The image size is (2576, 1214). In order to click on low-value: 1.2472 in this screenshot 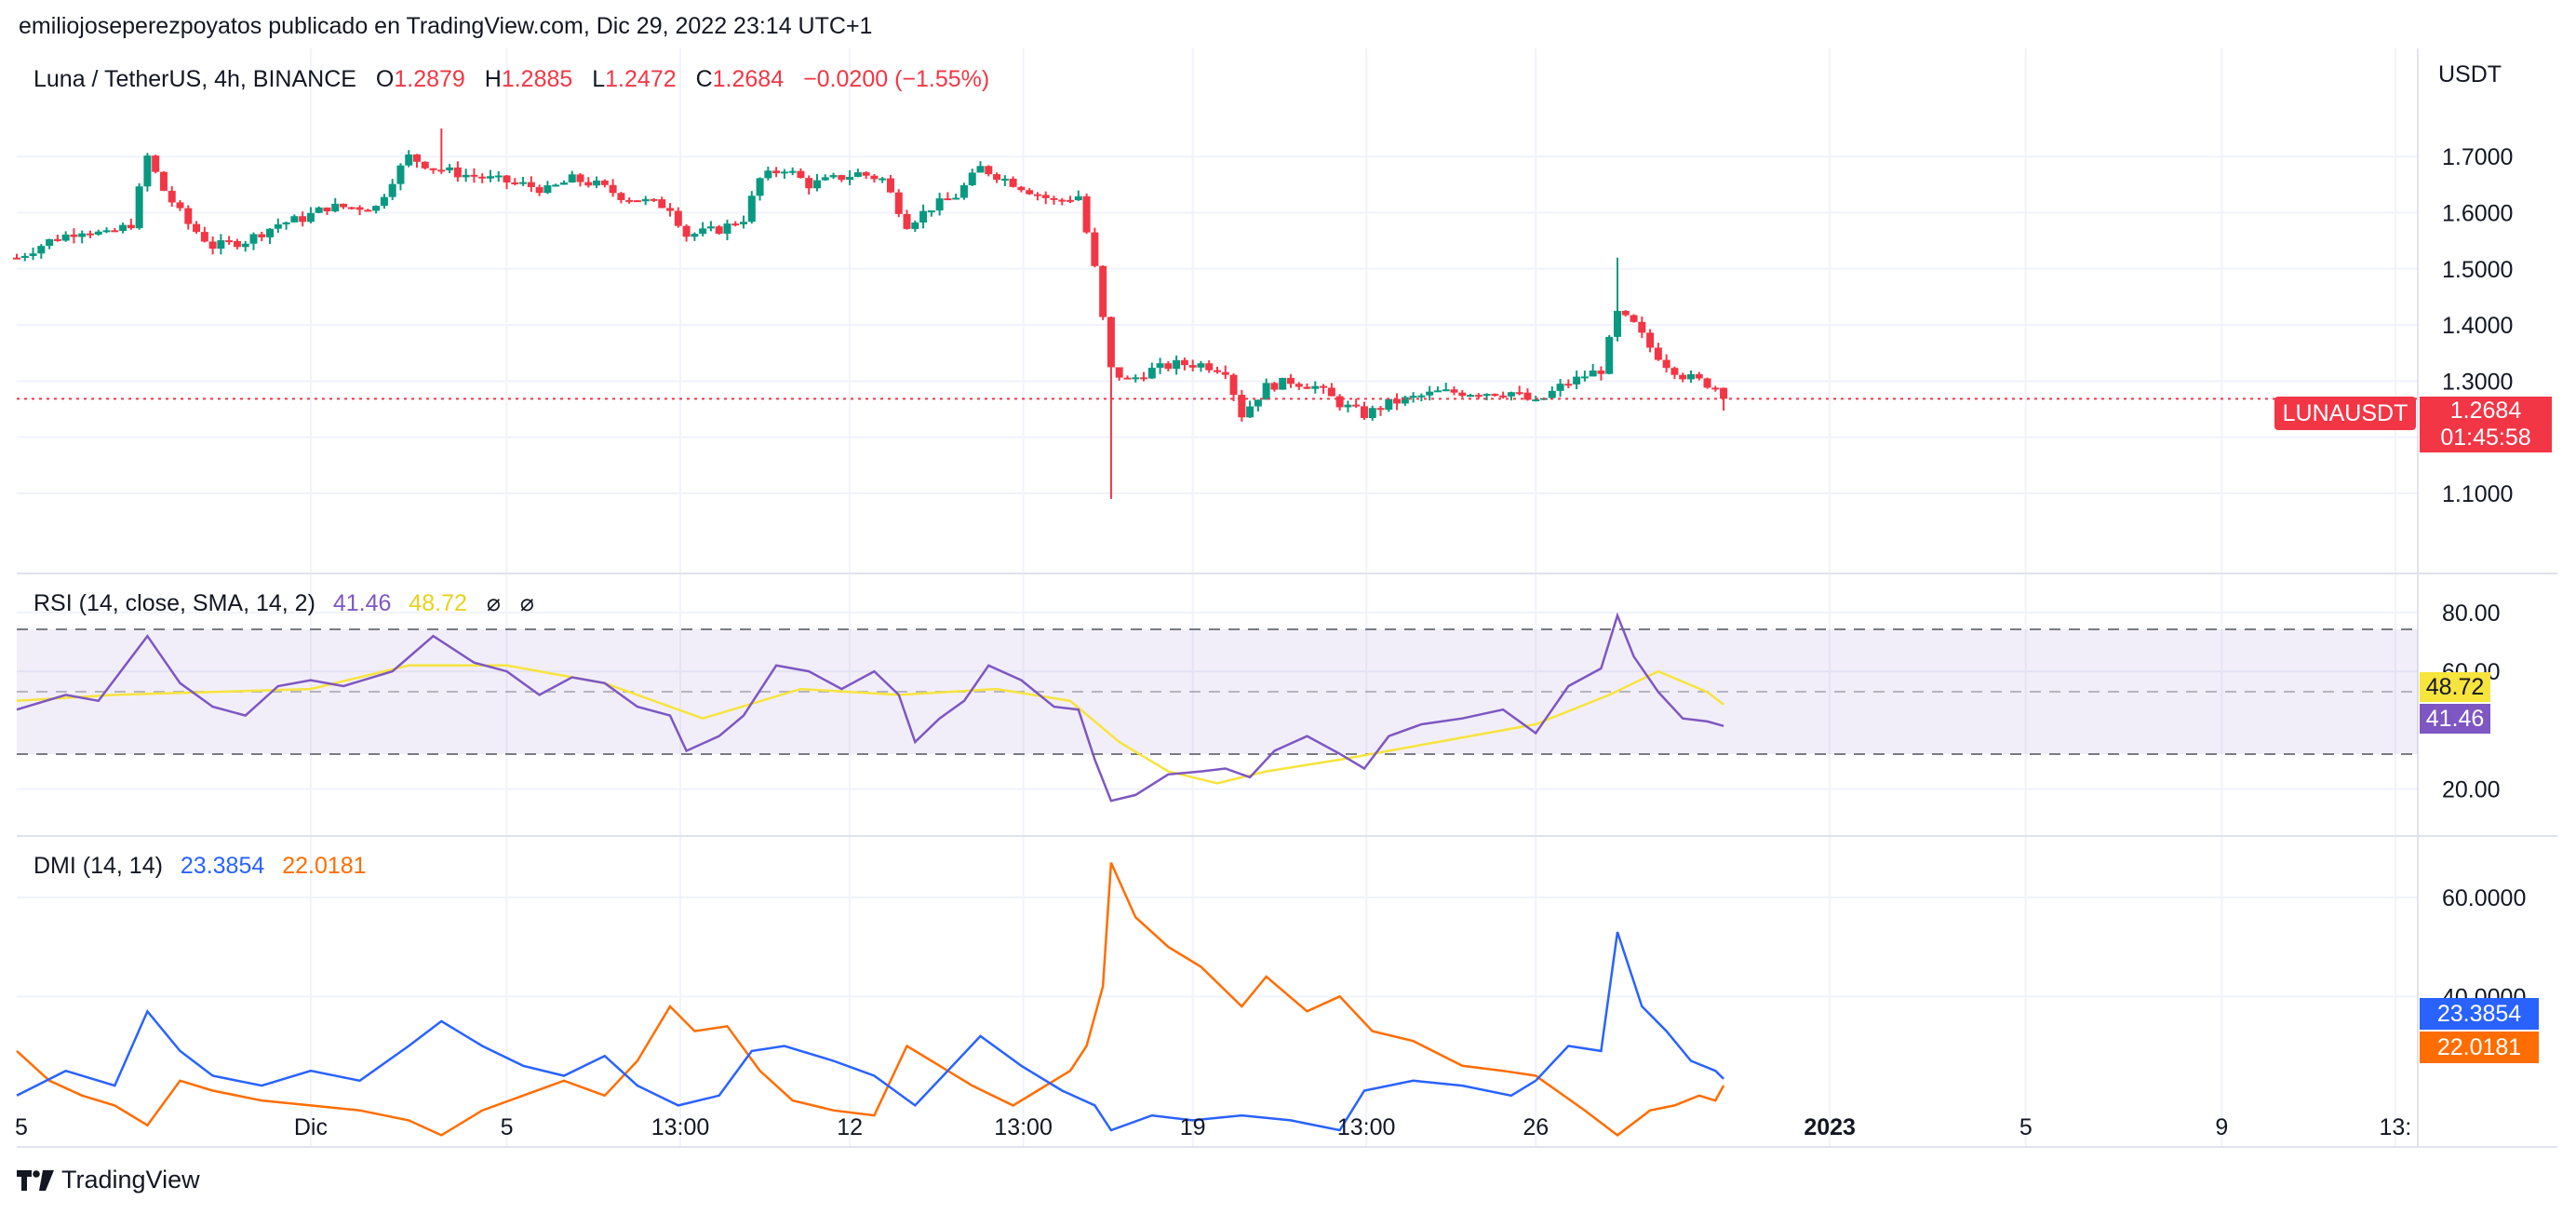, I will do `click(640, 79)`.